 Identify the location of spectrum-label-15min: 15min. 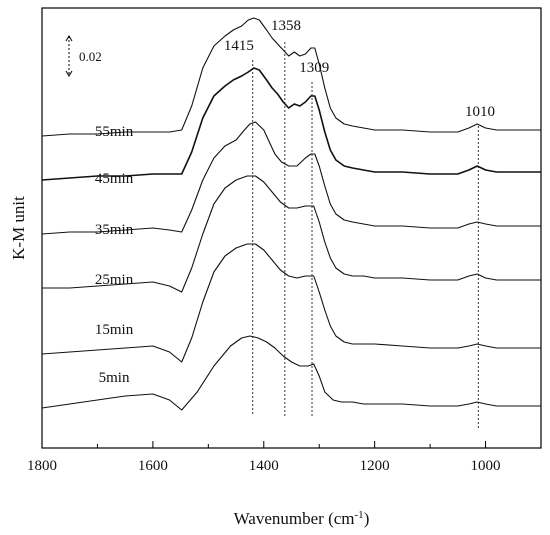
(114, 330).